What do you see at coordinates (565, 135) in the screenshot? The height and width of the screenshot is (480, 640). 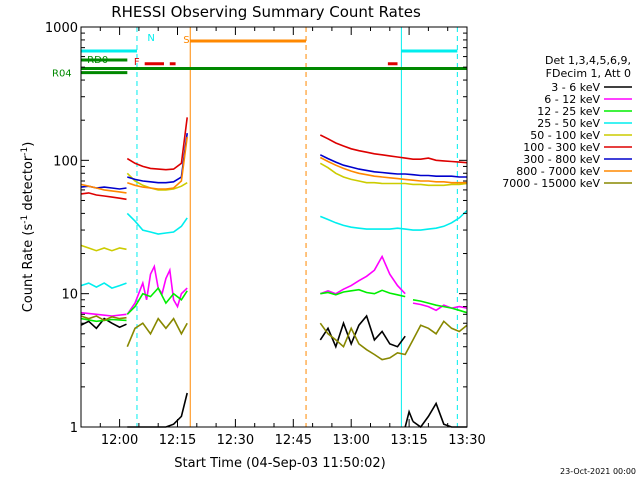 I see `legend-entry-label: 50 - 100 keV` at bounding box center [565, 135].